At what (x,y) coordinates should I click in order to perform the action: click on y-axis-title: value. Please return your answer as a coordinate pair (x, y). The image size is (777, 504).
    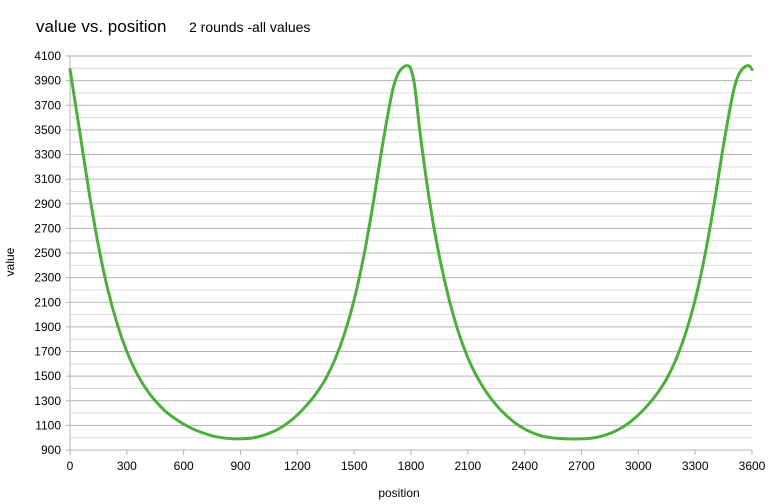
    Looking at the image, I should click on (10, 261).